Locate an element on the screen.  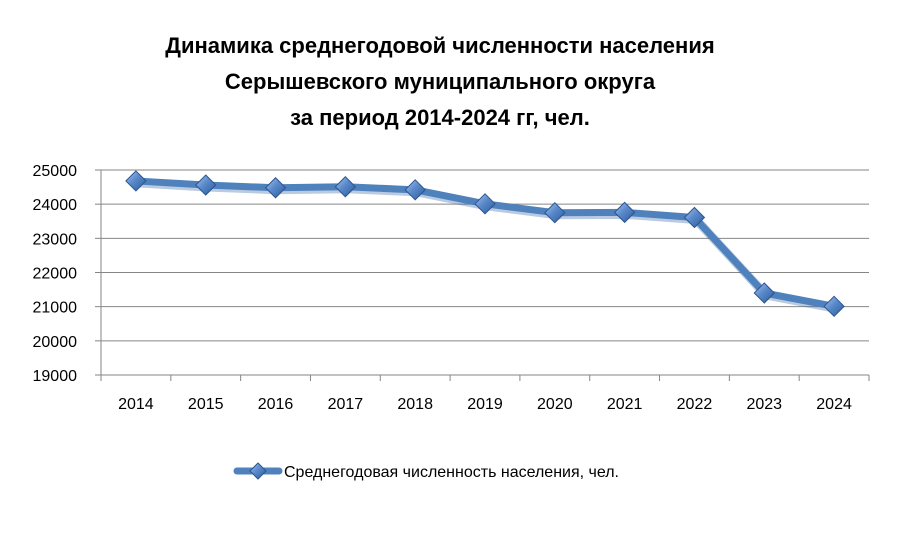
x-tick-label: 2024 is located at coordinates (834, 404).